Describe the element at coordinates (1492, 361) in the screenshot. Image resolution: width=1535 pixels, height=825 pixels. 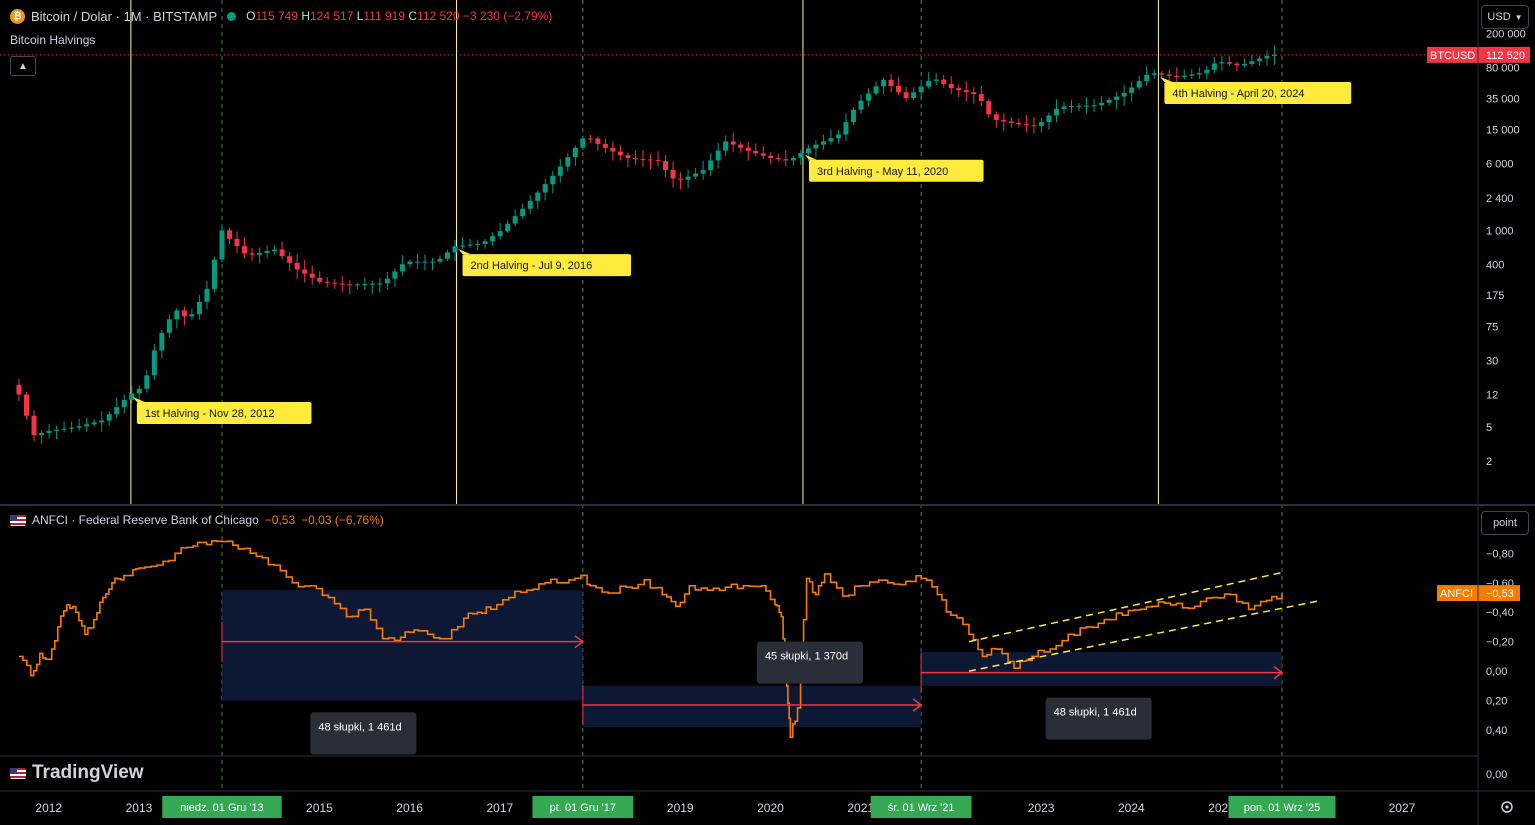
I see `price-tick-label: 30` at that location.